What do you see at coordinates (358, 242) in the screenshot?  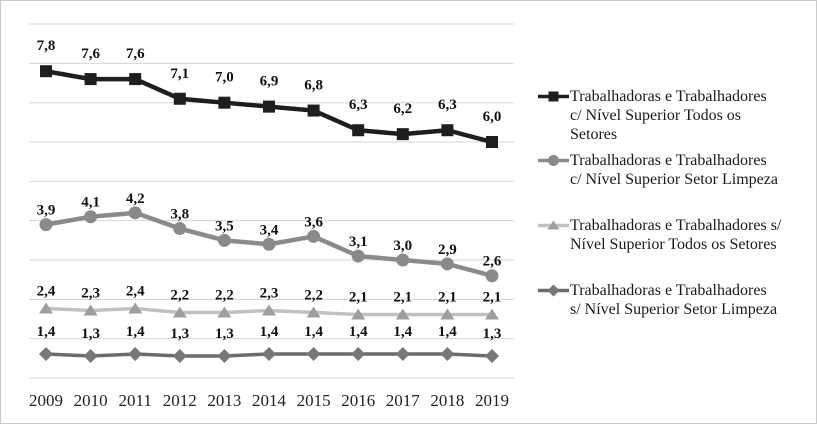 I see `data-label: 3,1` at bounding box center [358, 242].